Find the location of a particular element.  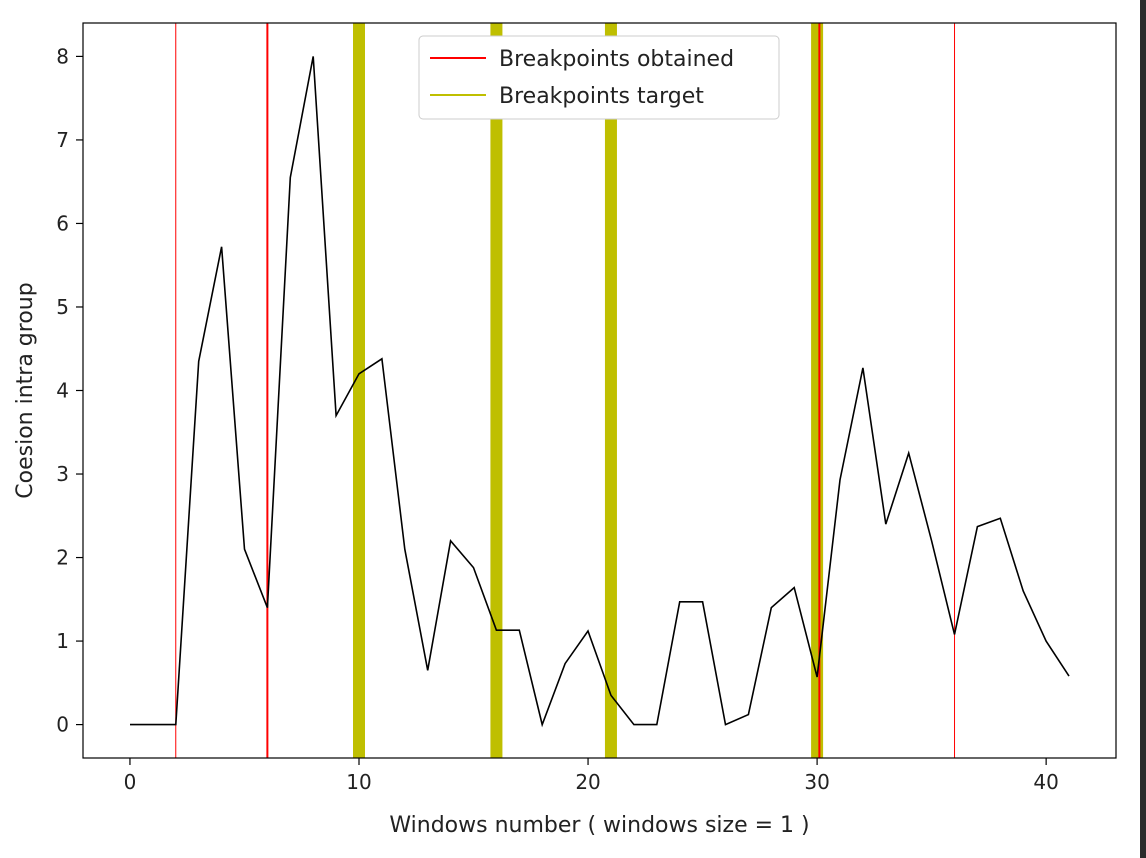

y-tick-label: 5 is located at coordinates (62, 307).